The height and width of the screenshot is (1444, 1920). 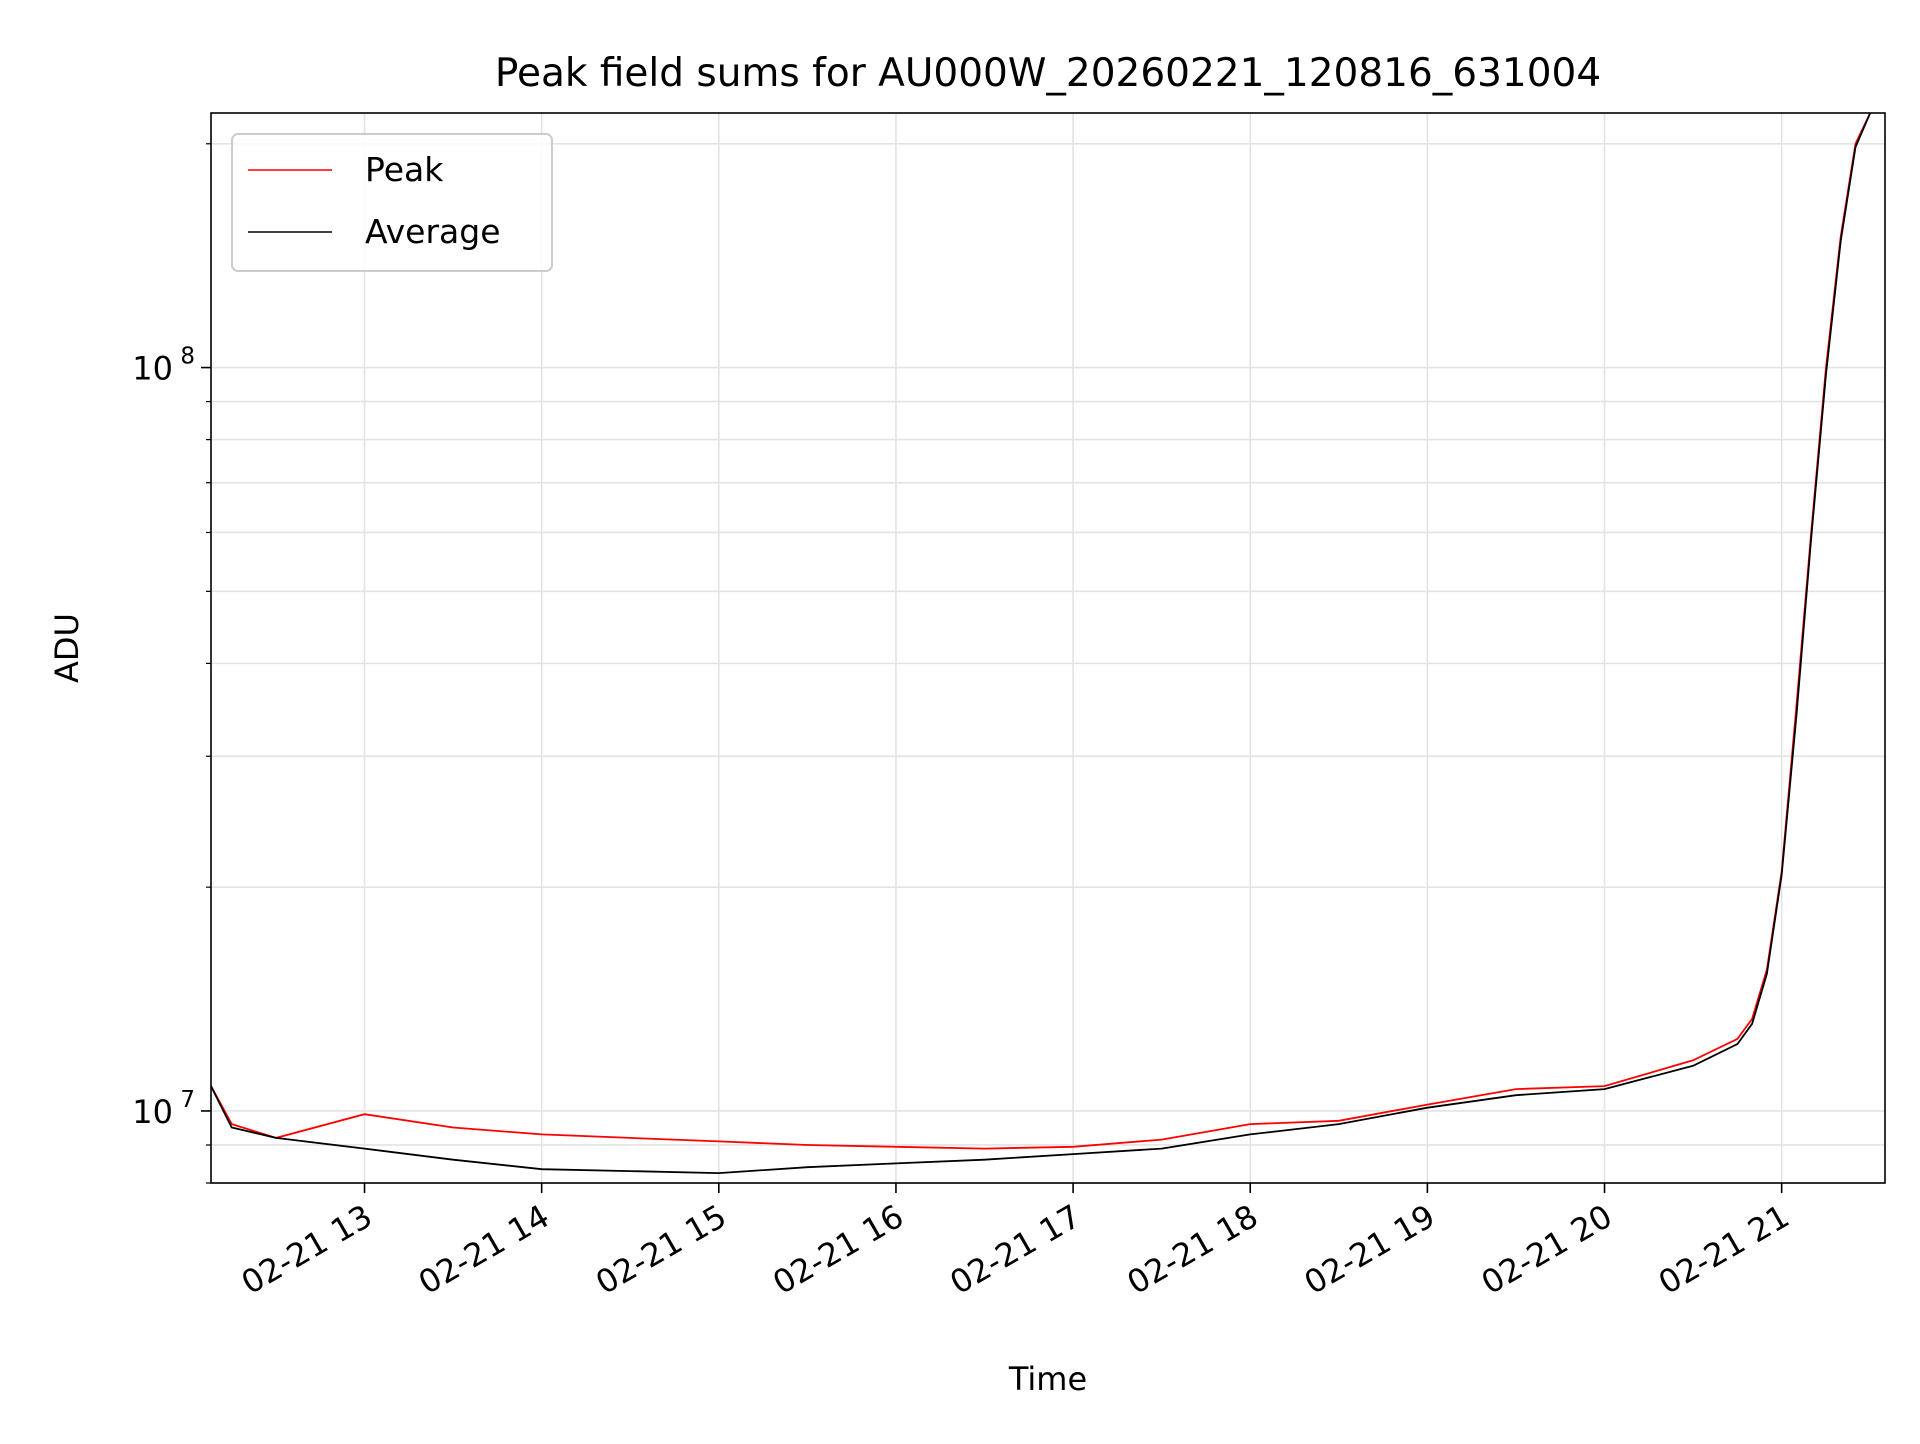 I want to click on legend-label-peak: Peak, so click(x=404, y=169).